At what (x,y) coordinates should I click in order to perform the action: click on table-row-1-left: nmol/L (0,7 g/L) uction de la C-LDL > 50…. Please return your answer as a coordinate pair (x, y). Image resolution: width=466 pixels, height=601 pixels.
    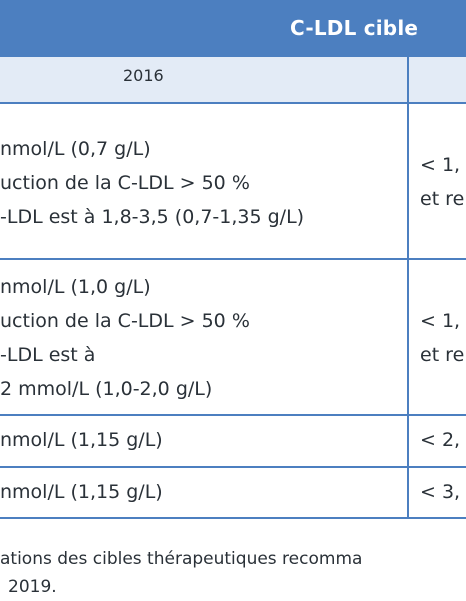
    Looking at the image, I should click on (152, 183).